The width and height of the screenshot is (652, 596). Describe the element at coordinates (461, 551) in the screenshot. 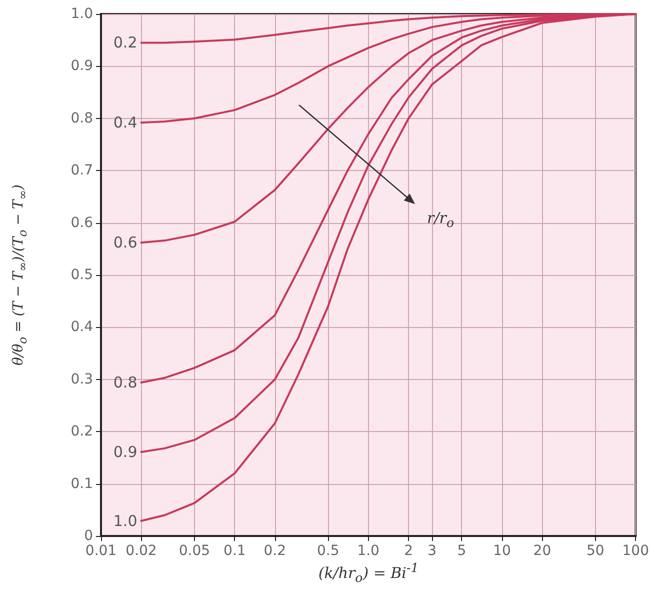

I see `x-tick-label: 5` at that location.